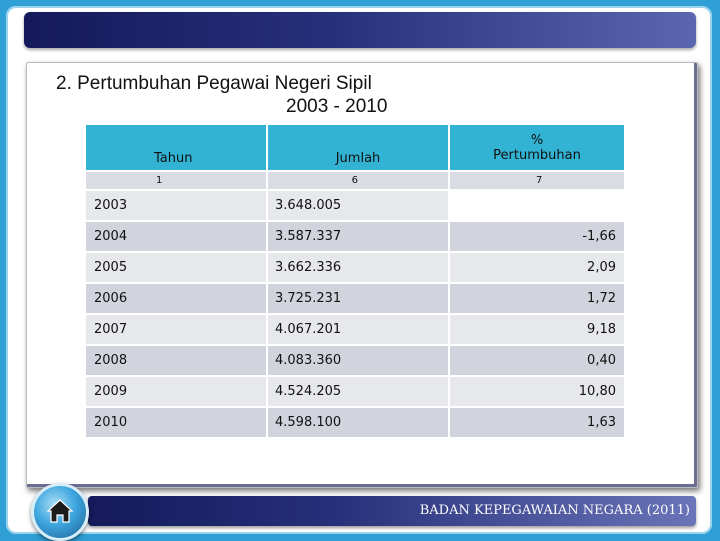 Image resolution: width=720 pixels, height=541 pixels. What do you see at coordinates (358, 360) in the screenshot?
I see `cell-jumlah: 4.083.360` at bounding box center [358, 360].